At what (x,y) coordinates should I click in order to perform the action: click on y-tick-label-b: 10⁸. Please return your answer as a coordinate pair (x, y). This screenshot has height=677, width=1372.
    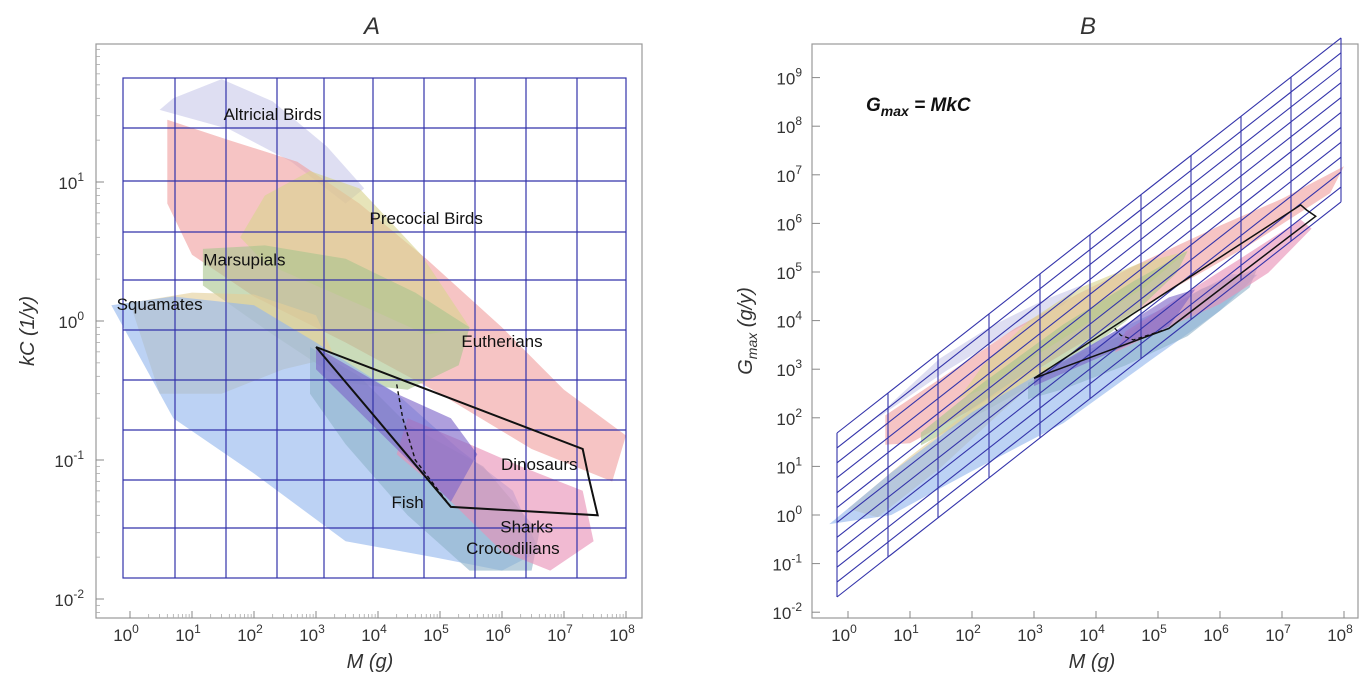
    Looking at the image, I should click on (789, 125).